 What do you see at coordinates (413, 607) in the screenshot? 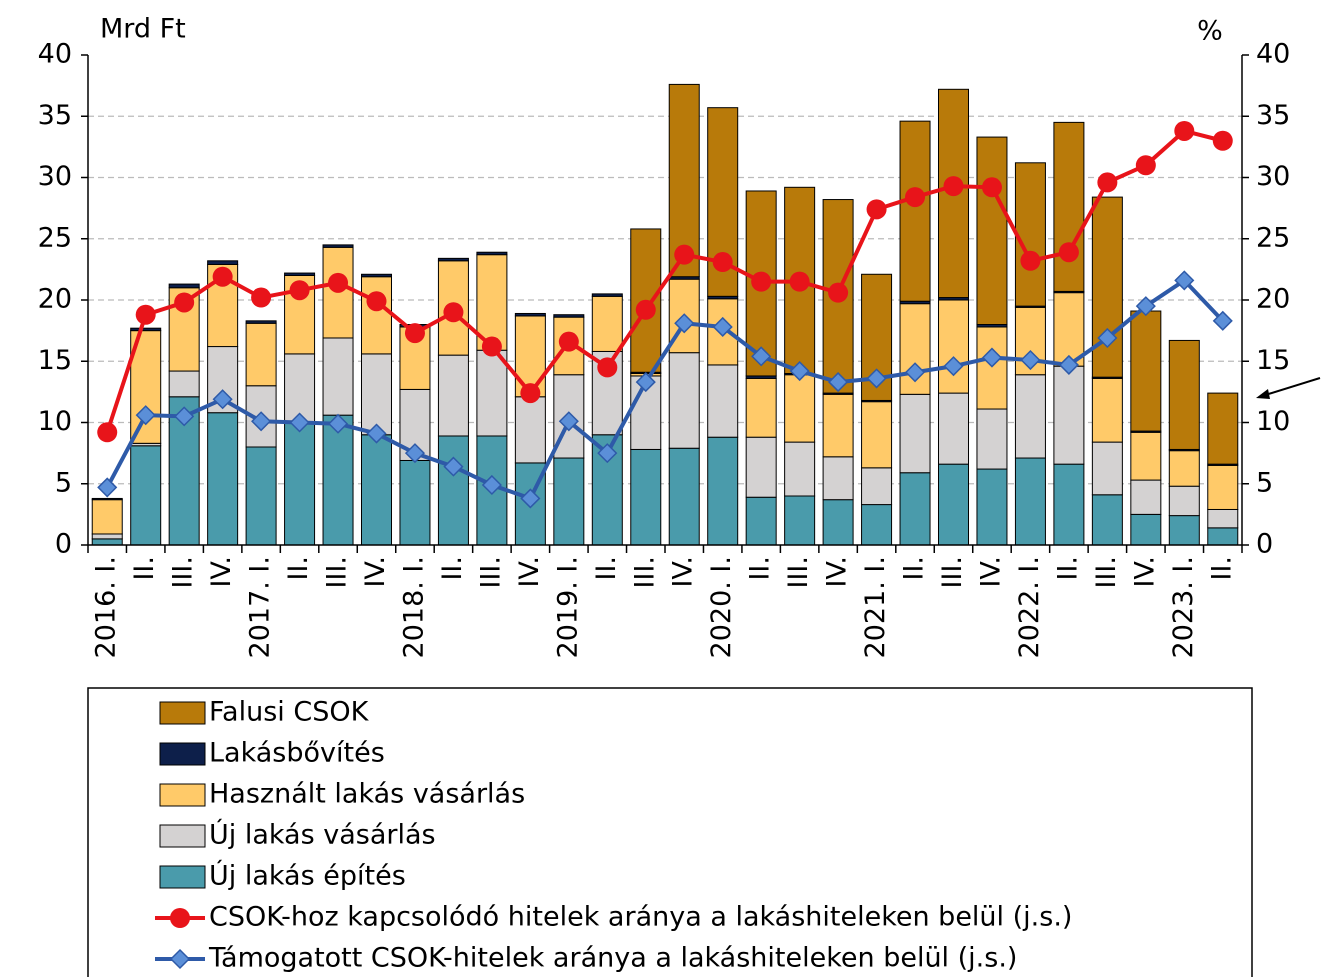
I see `x-tick-label: 2018. I.` at bounding box center [413, 607].